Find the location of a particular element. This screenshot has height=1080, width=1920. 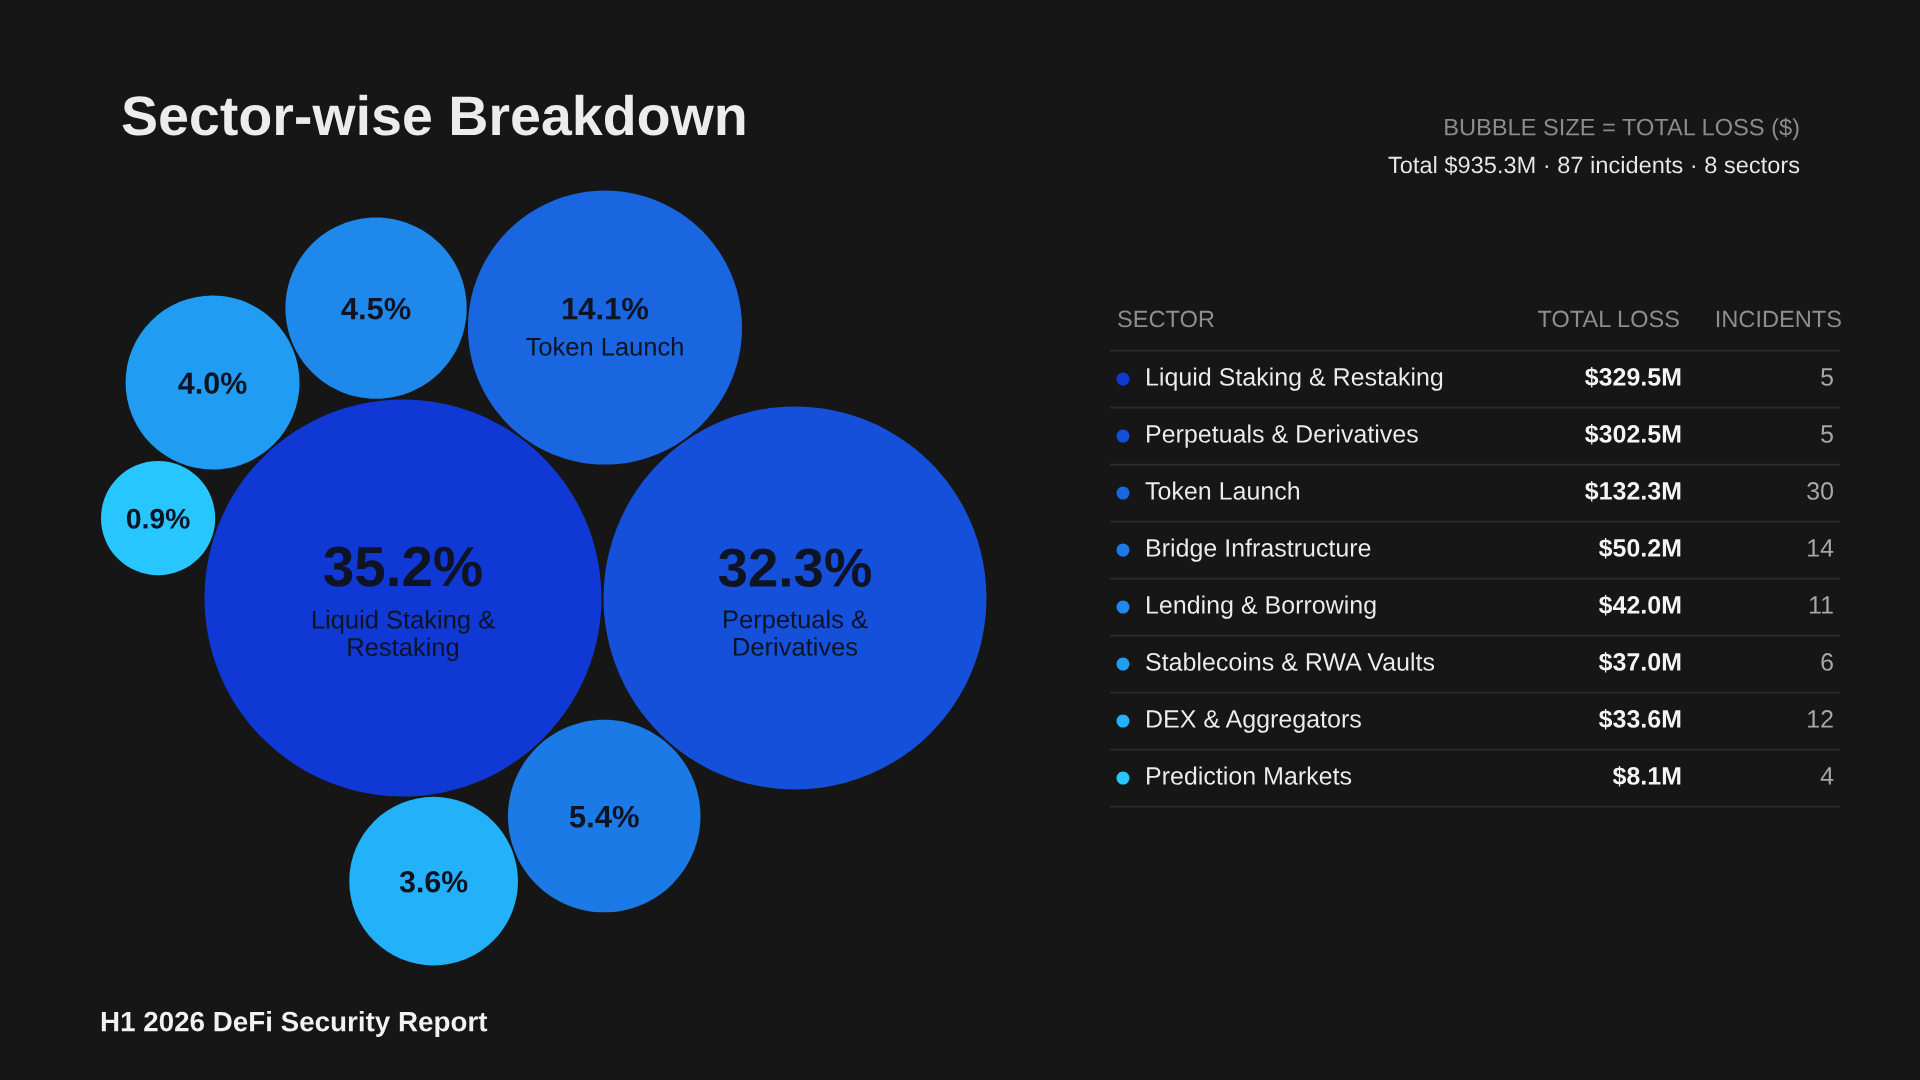

data-label: $132.3M is located at coordinates (1633, 491).